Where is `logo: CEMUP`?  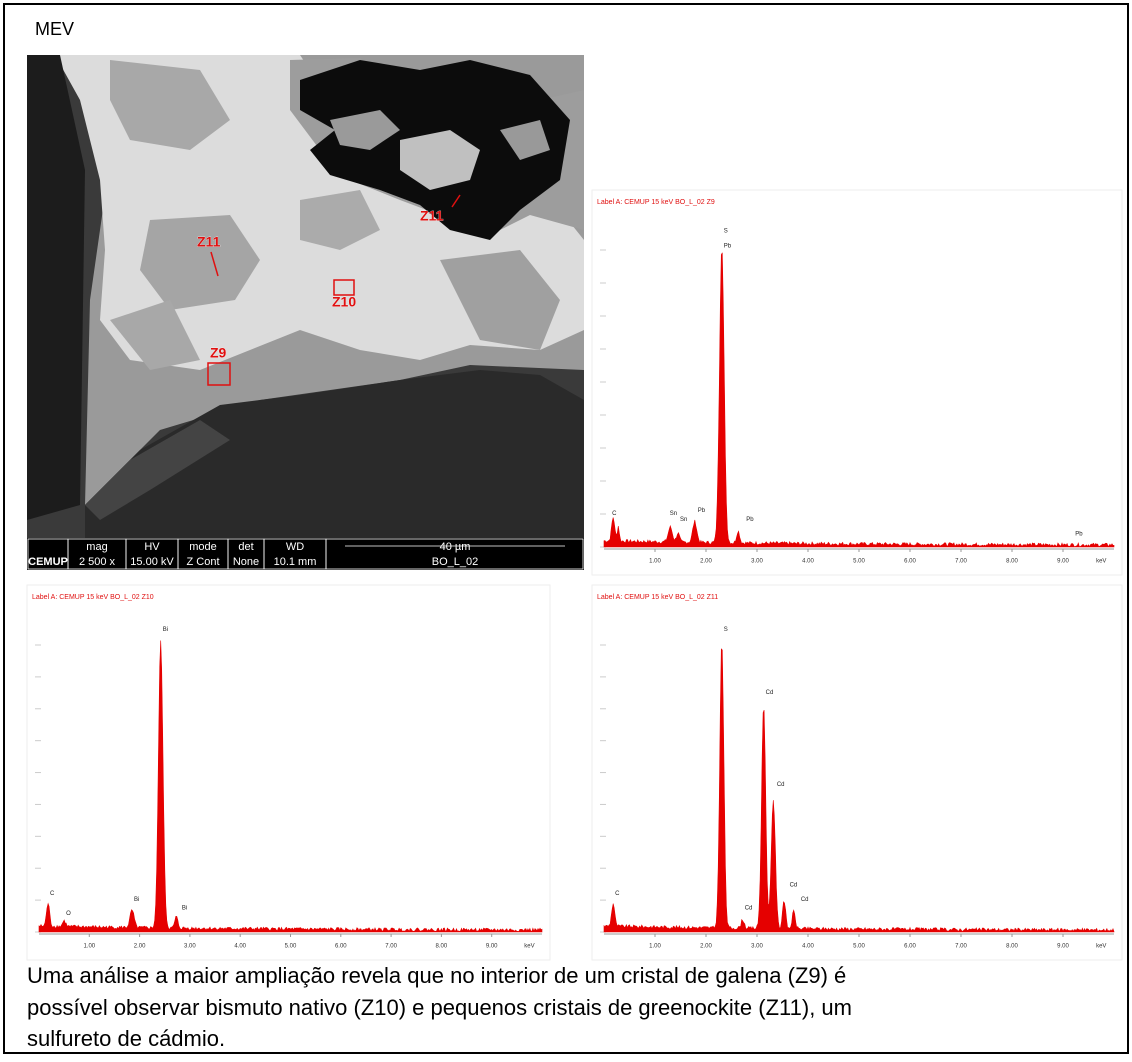
logo: CEMUP is located at coordinates (48, 562).